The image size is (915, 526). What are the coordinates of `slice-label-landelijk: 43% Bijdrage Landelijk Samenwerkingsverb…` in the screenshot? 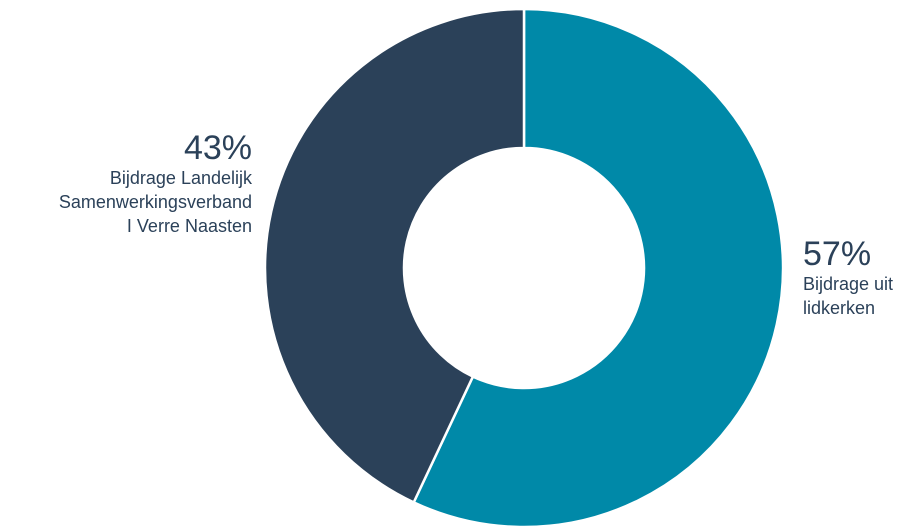 It's located at (155, 184).